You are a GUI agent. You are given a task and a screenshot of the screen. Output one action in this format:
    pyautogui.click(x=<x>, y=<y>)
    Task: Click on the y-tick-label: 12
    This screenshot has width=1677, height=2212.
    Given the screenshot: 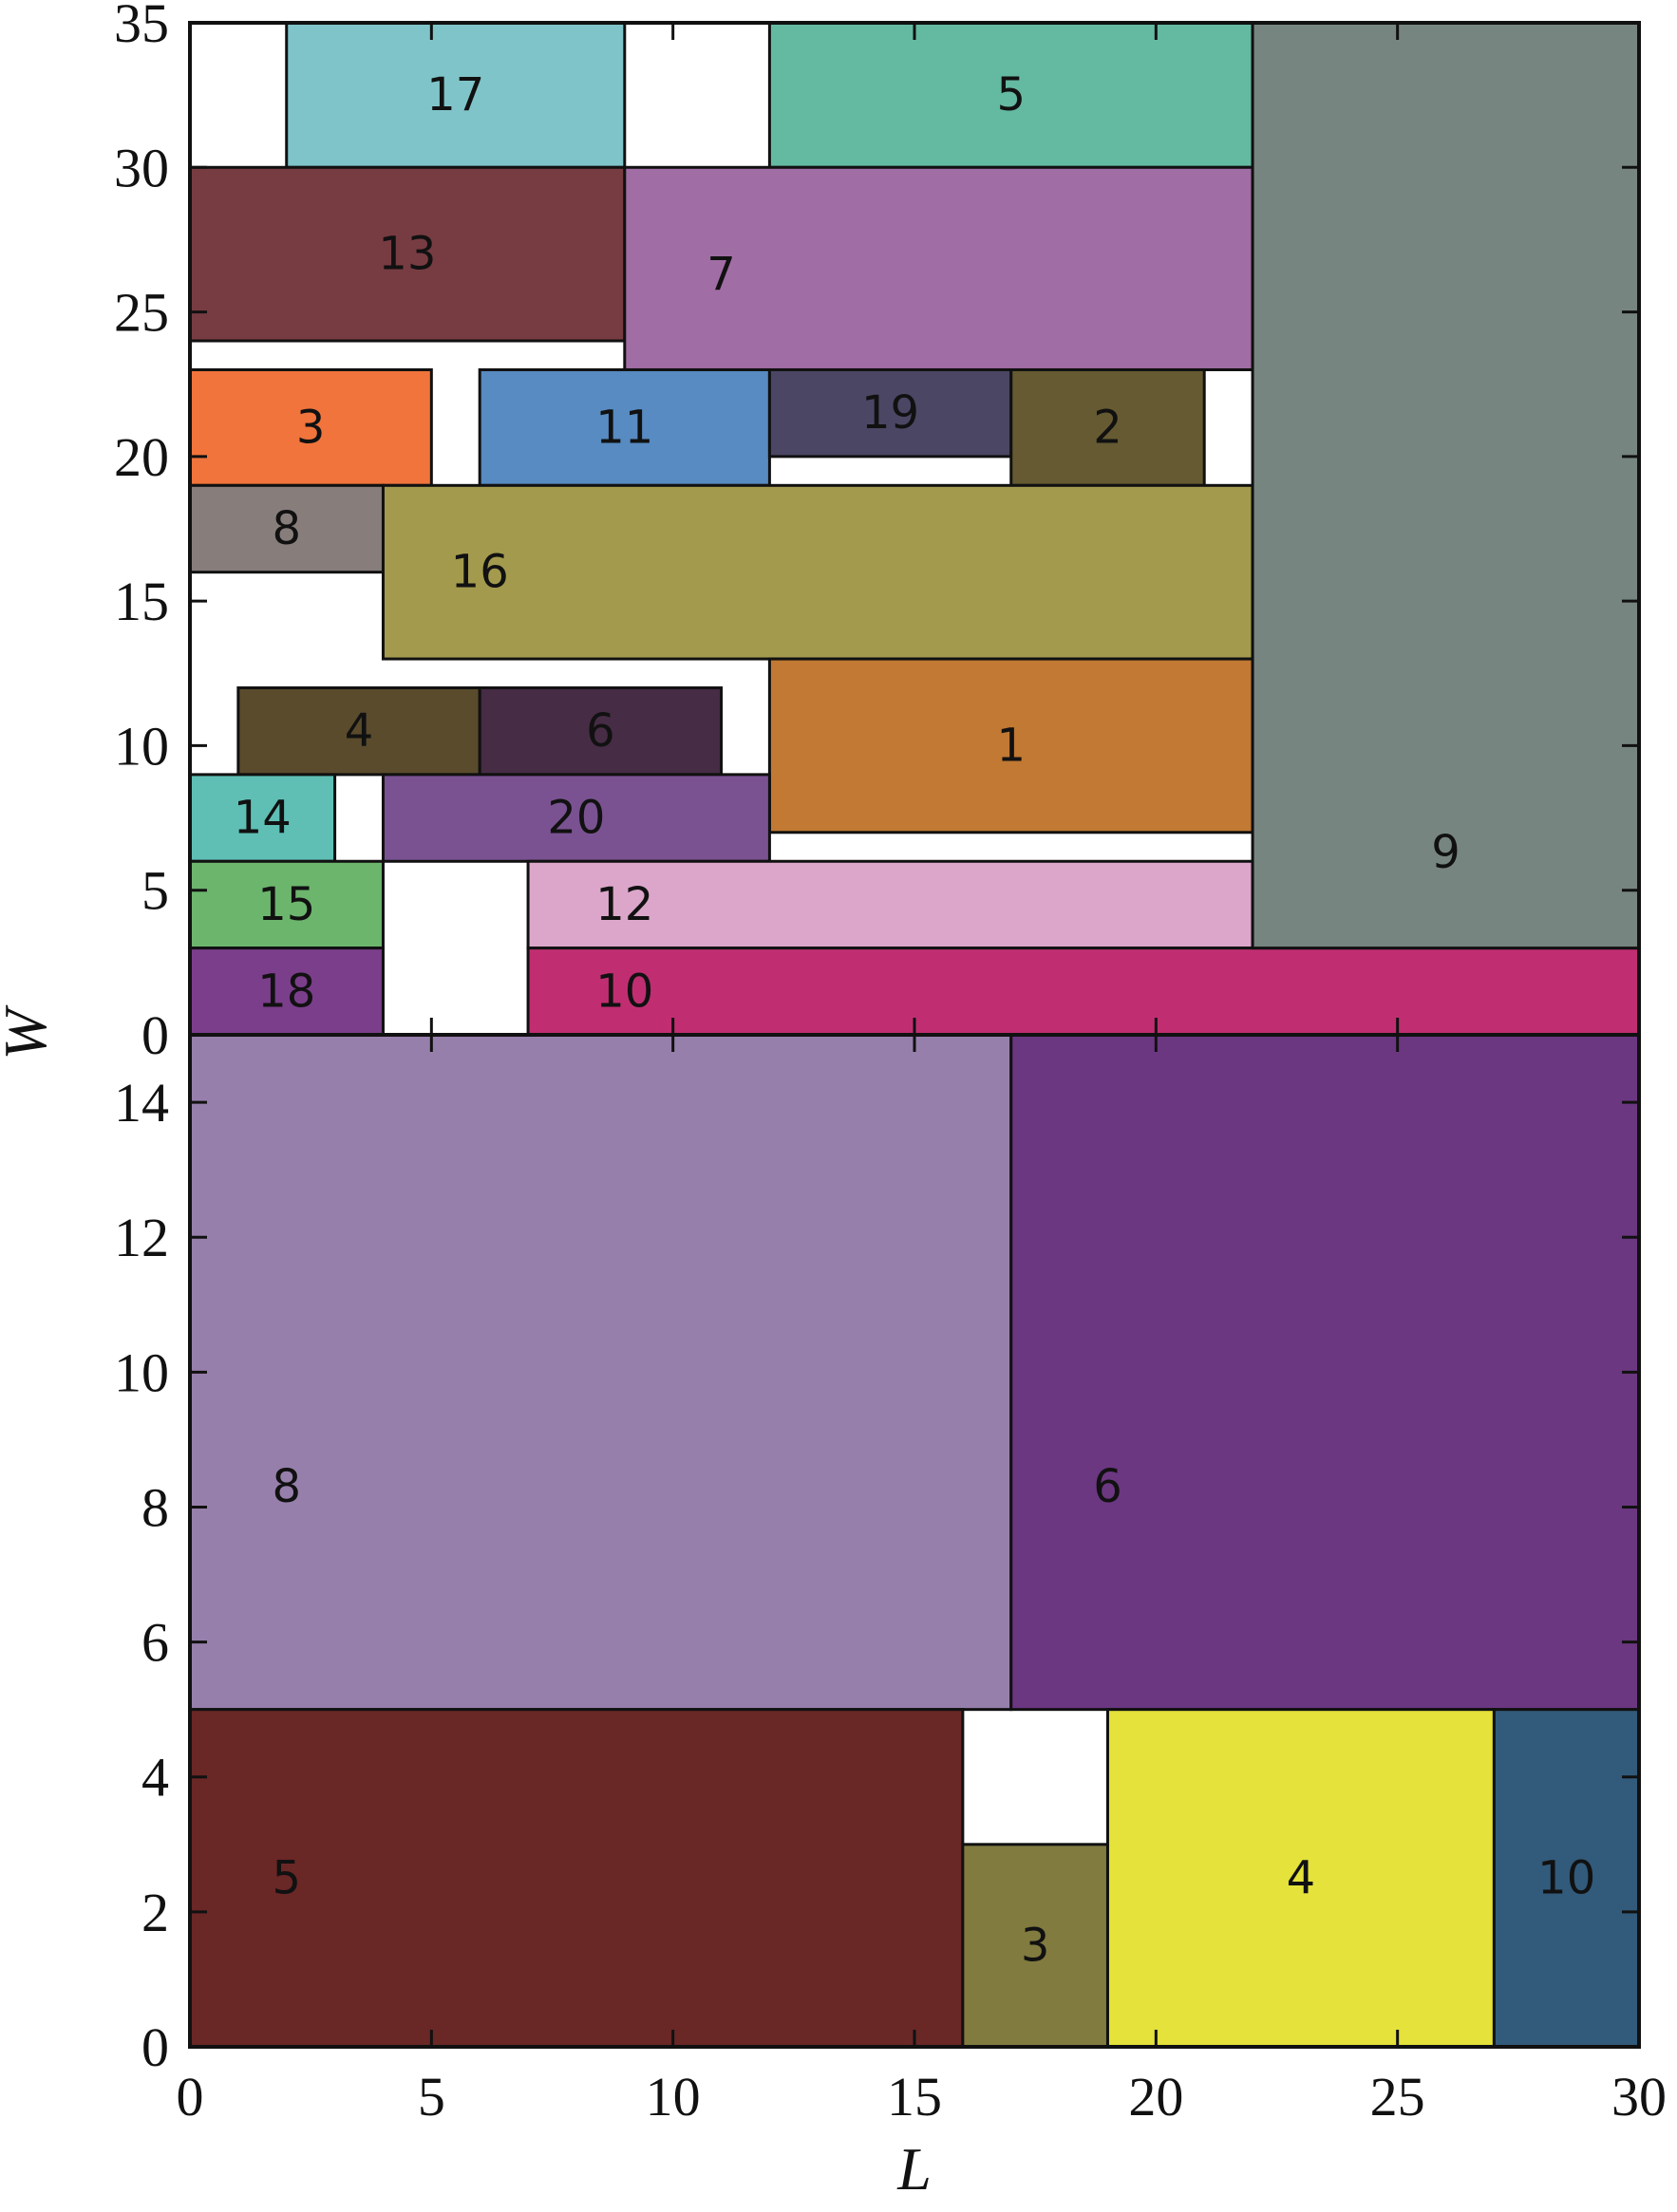 What is the action you would take?
    pyautogui.click(x=141, y=1237)
    